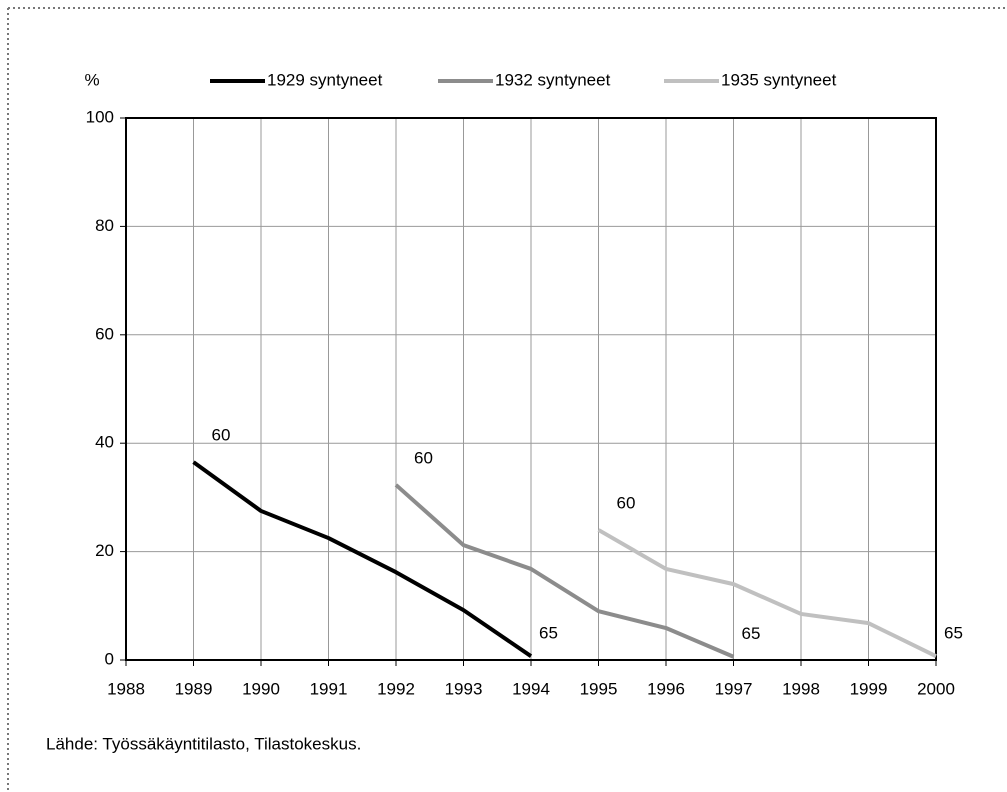 The width and height of the screenshot is (1007, 792). I want to click on x-tick-label: 1990, so click(261, 688).